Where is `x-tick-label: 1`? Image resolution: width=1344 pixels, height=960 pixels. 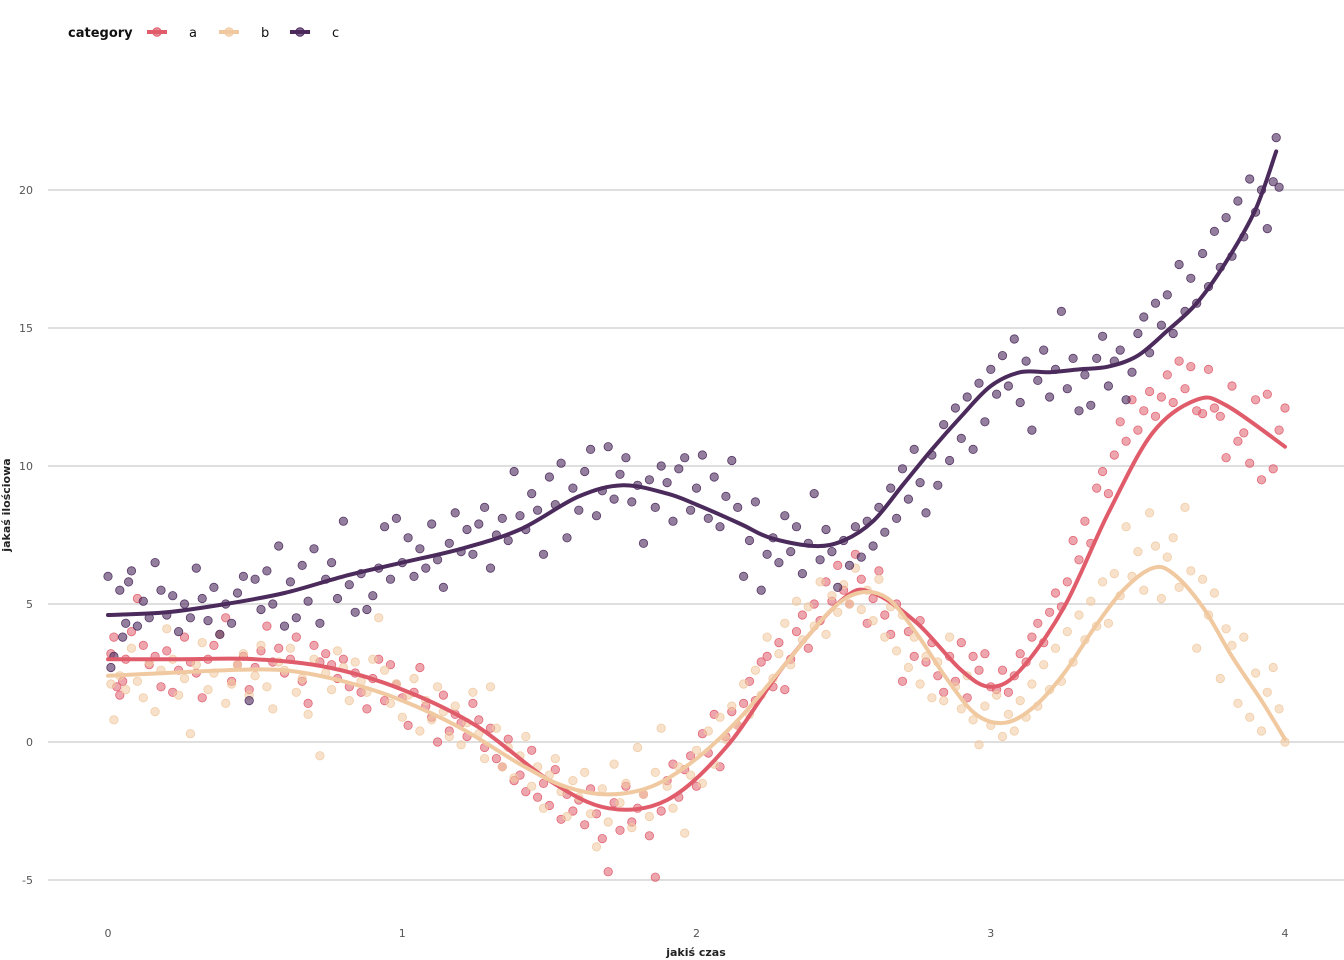 x-tick-label: 1 is located at coordinates (402, 933).